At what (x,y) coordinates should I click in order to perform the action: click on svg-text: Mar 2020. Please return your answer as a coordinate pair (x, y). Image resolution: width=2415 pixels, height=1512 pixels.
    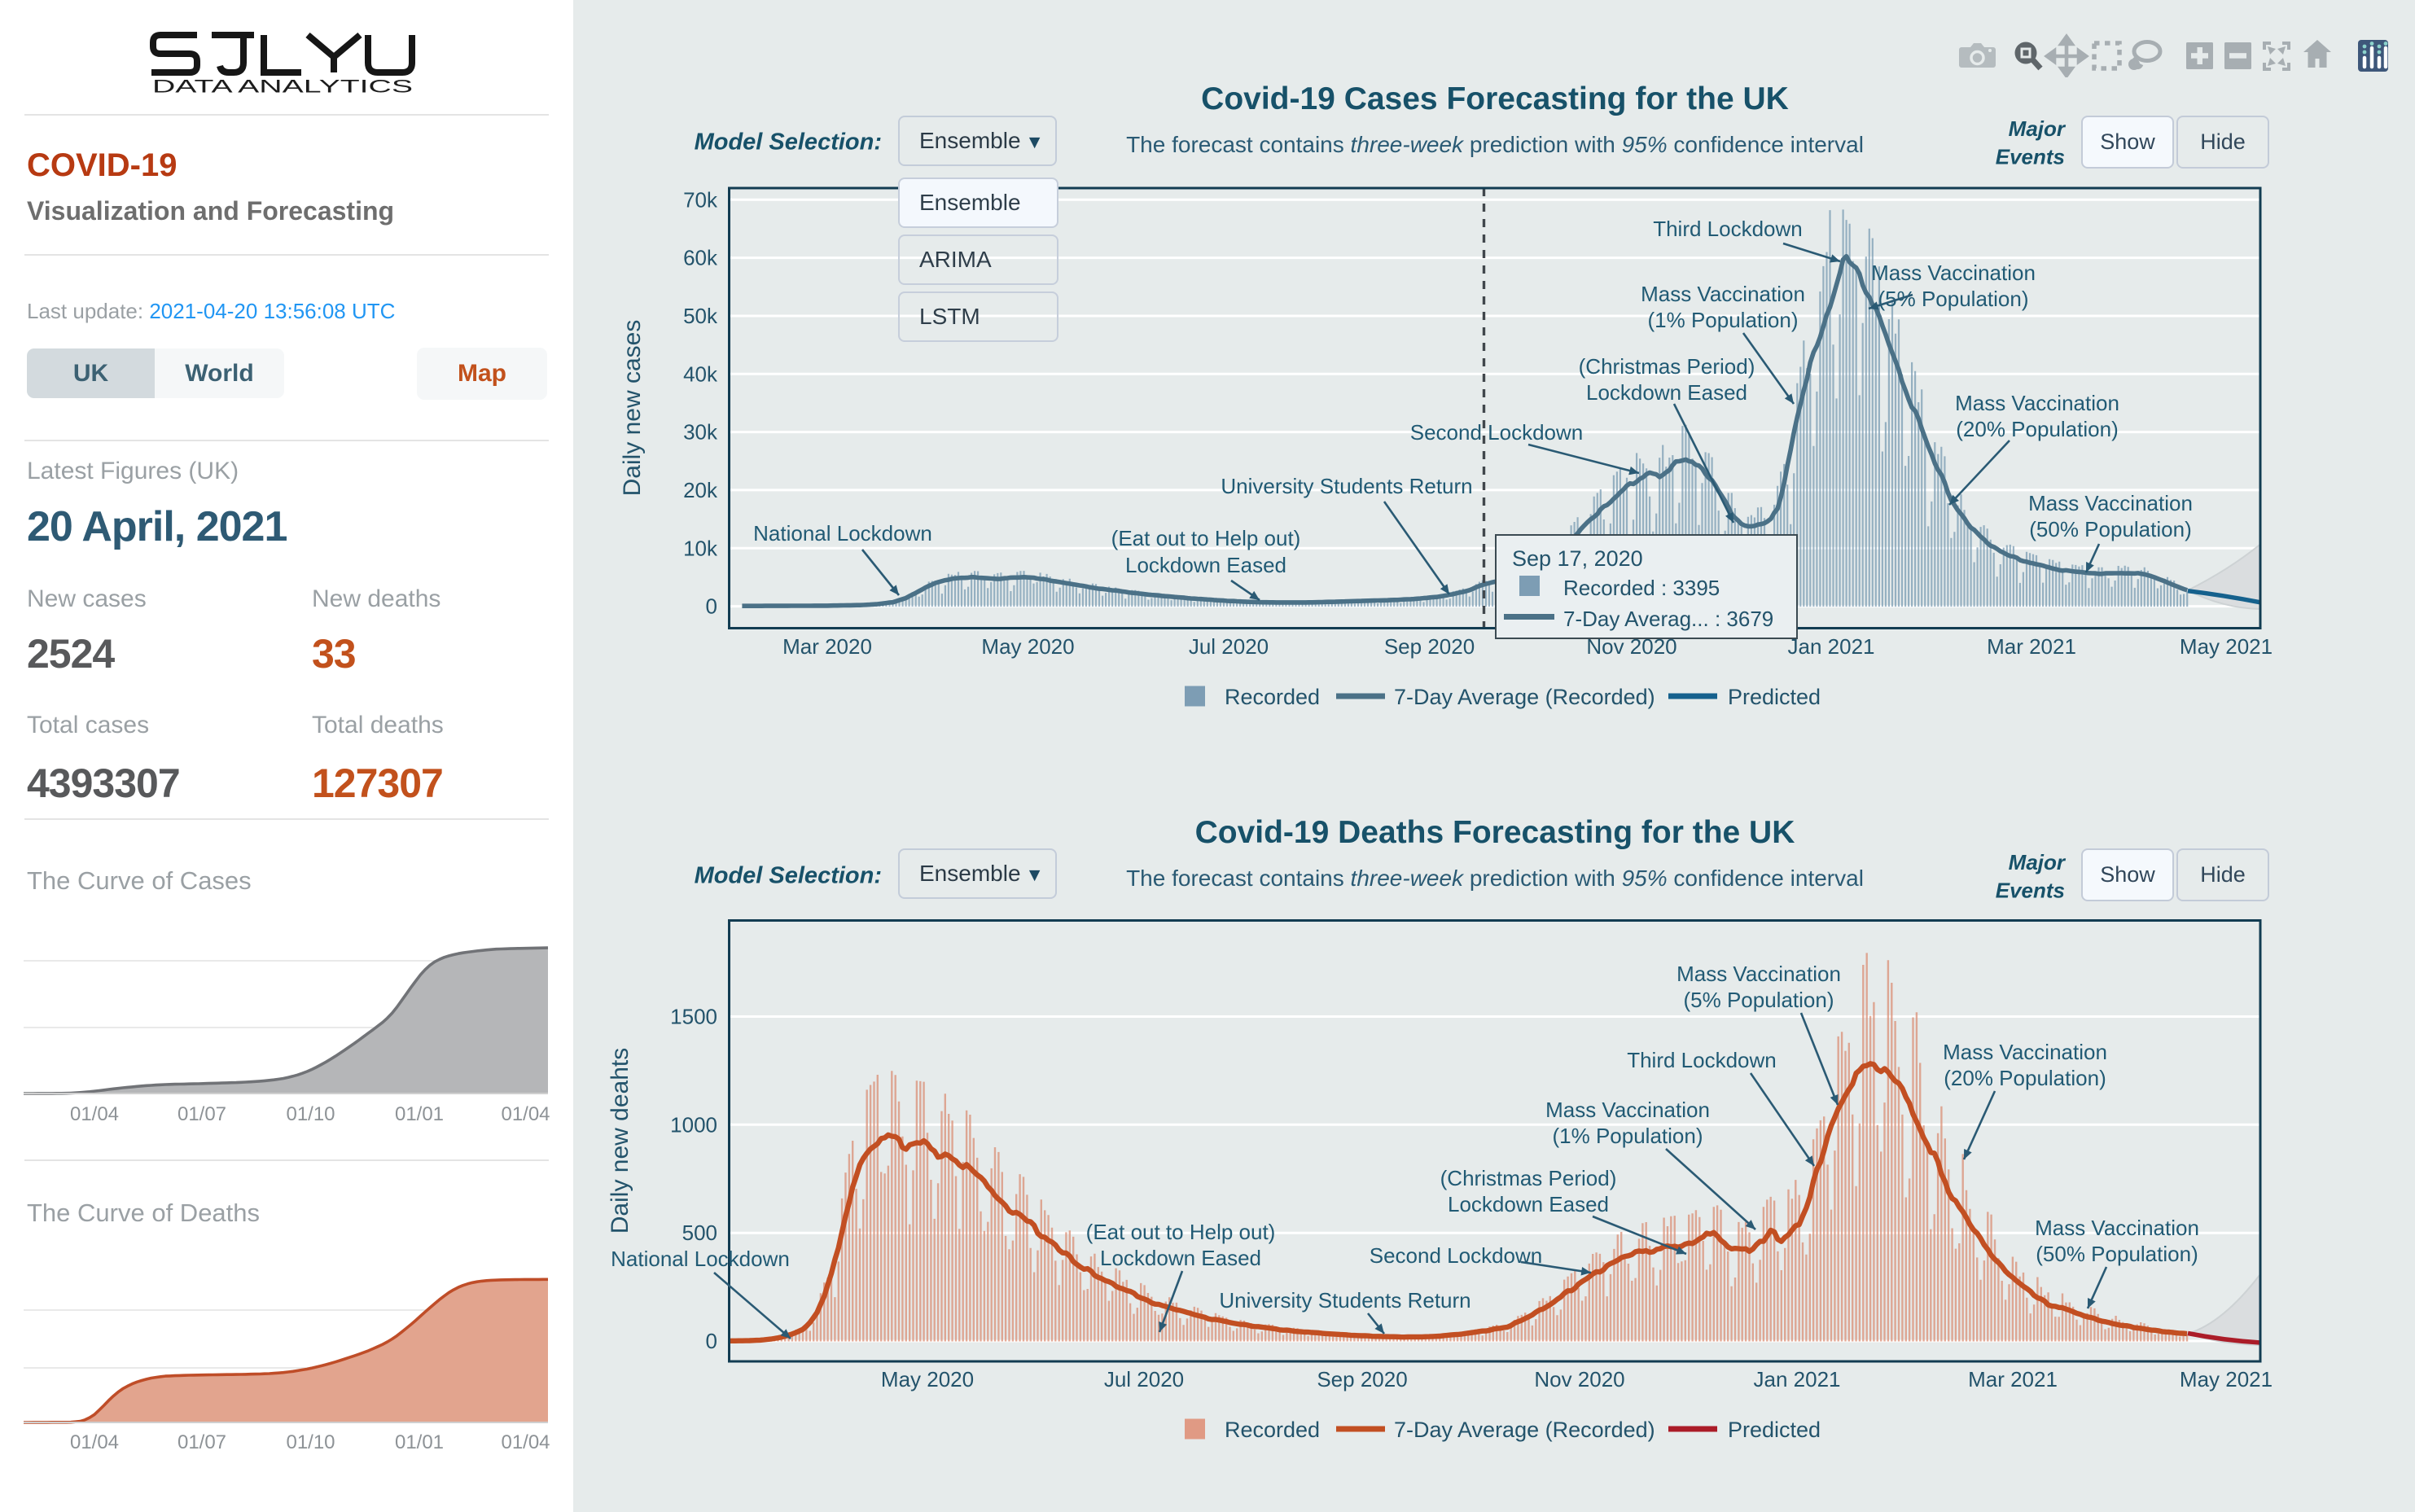
    Looking at the image, I should click on (827, 646).